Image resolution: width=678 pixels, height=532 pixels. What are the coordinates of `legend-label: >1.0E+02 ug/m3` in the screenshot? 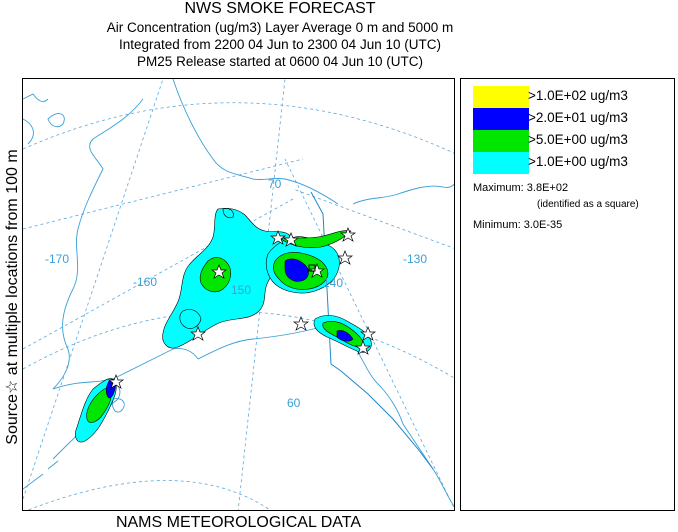 It's located at (578, 95).